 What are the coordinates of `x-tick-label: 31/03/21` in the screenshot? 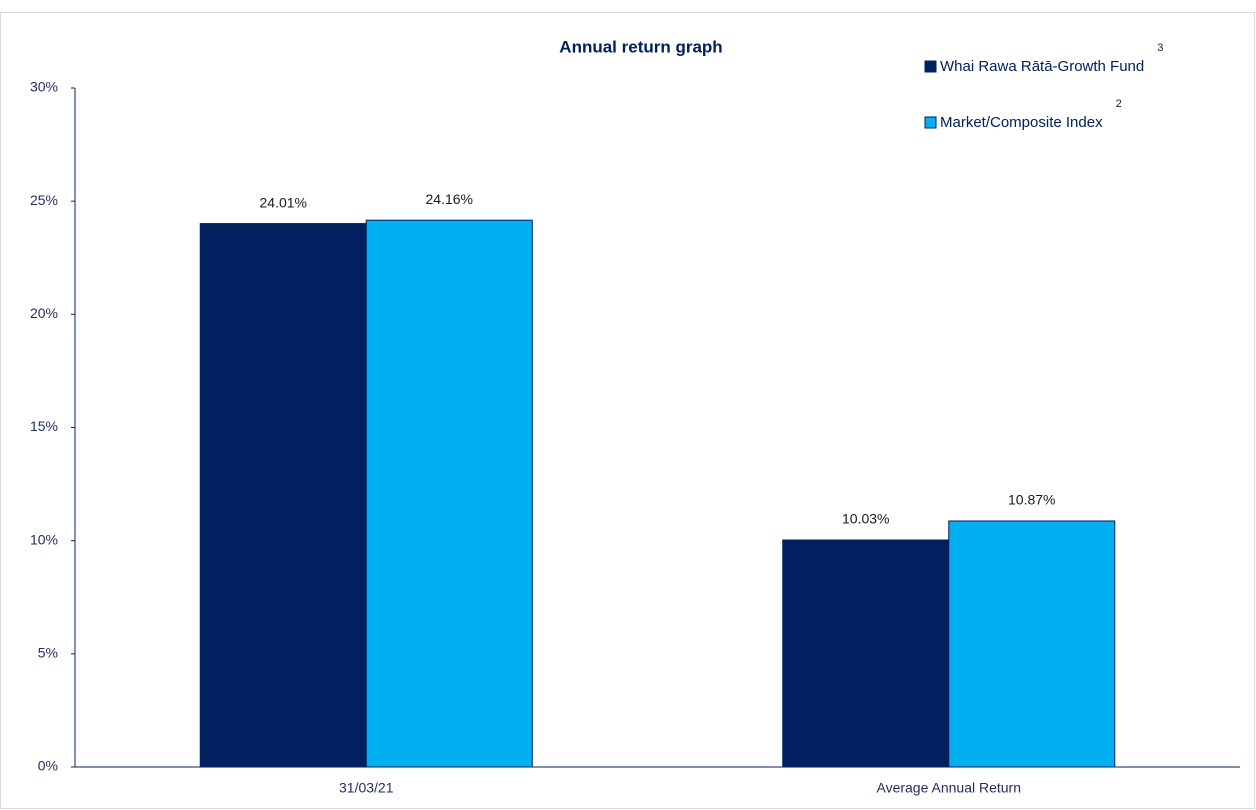 It's located at (366, 788).